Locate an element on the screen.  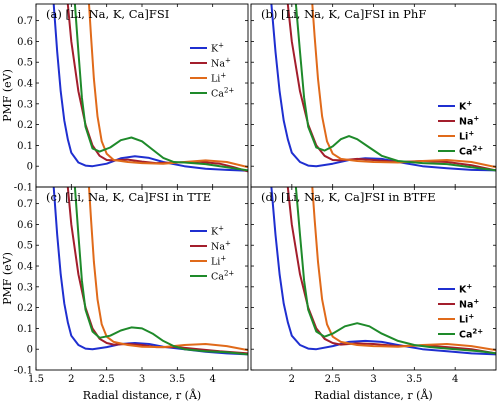
panel-title: (b) [Li, Na, K, Ca]FSI in PhF is located at coordinates (343, 14).